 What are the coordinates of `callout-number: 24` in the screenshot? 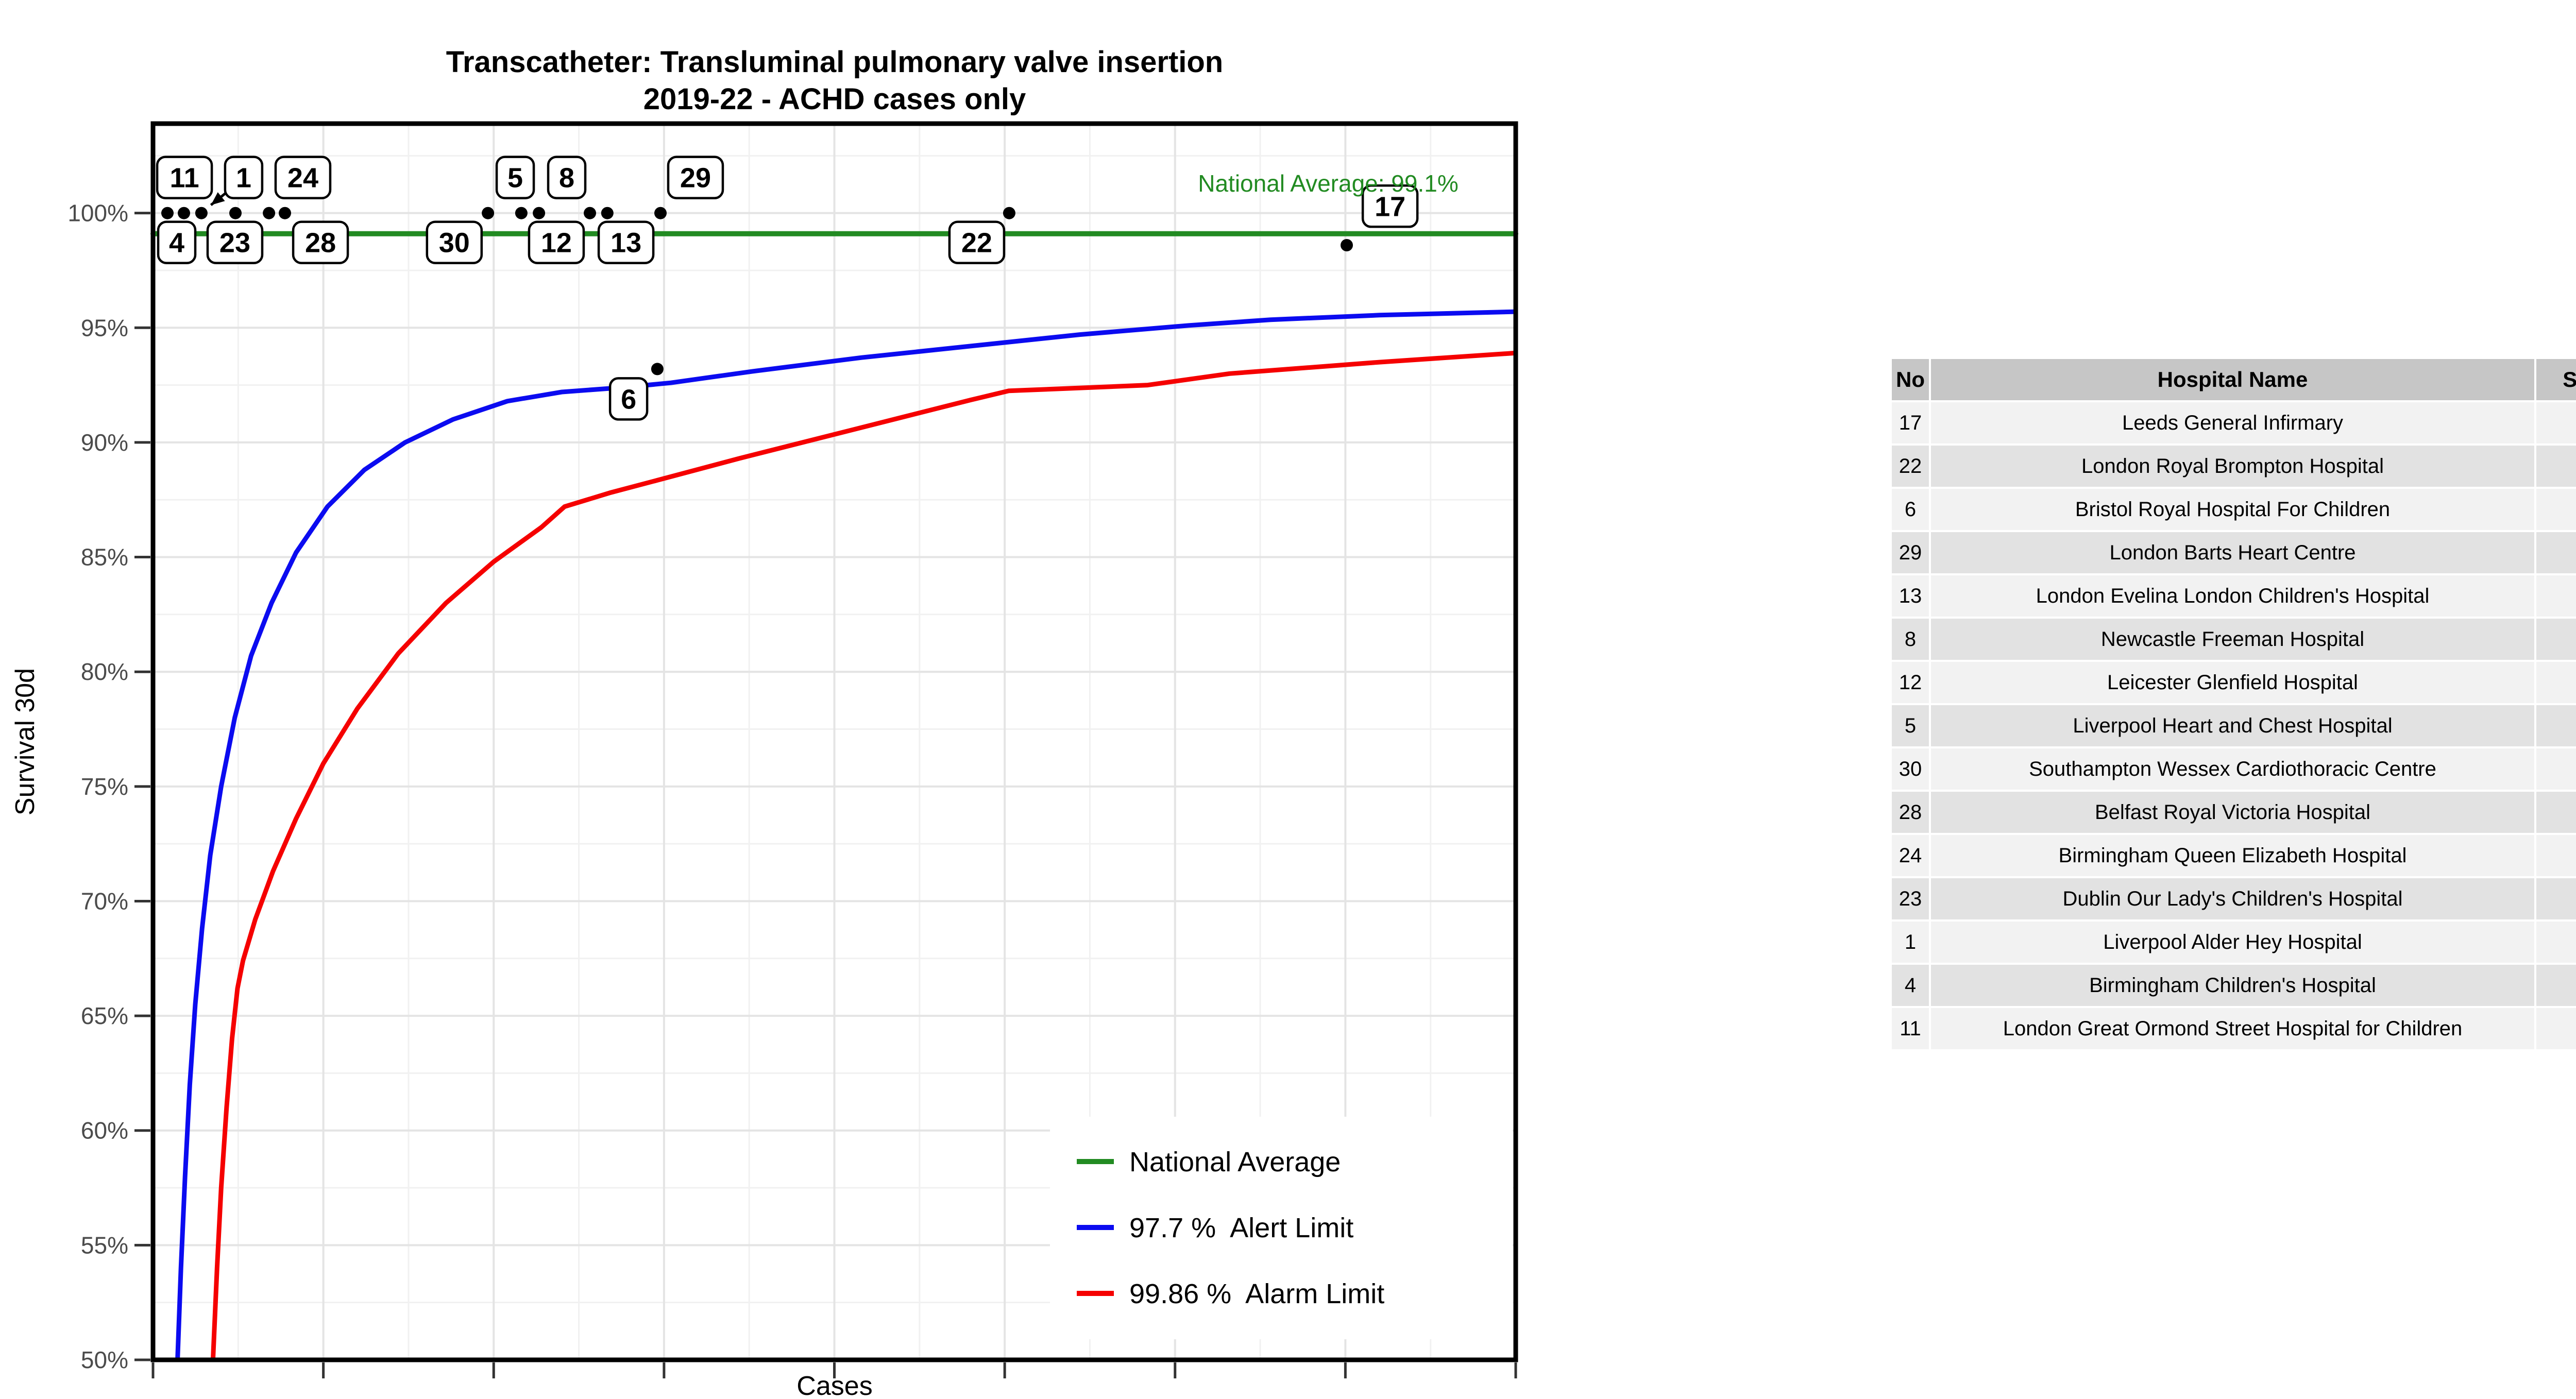 It's located at (302, 178).